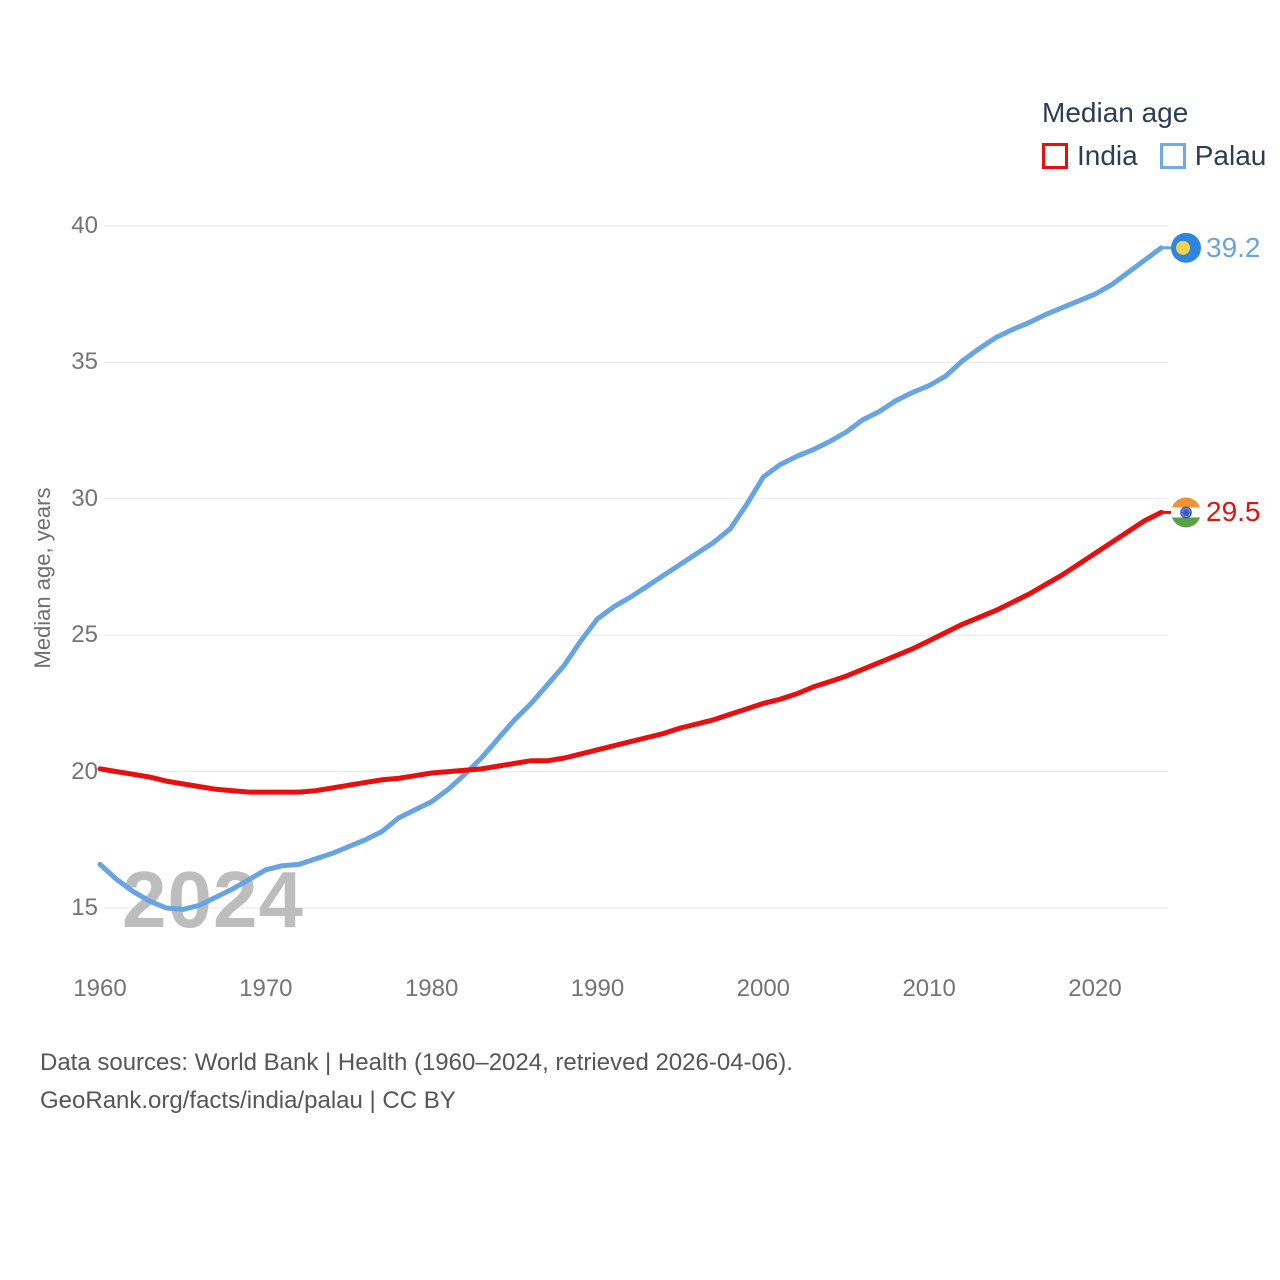 The width and height of the screenshot is (1280, 1280). I want to click on x-tick-label: 2020, so click(1095, 988).